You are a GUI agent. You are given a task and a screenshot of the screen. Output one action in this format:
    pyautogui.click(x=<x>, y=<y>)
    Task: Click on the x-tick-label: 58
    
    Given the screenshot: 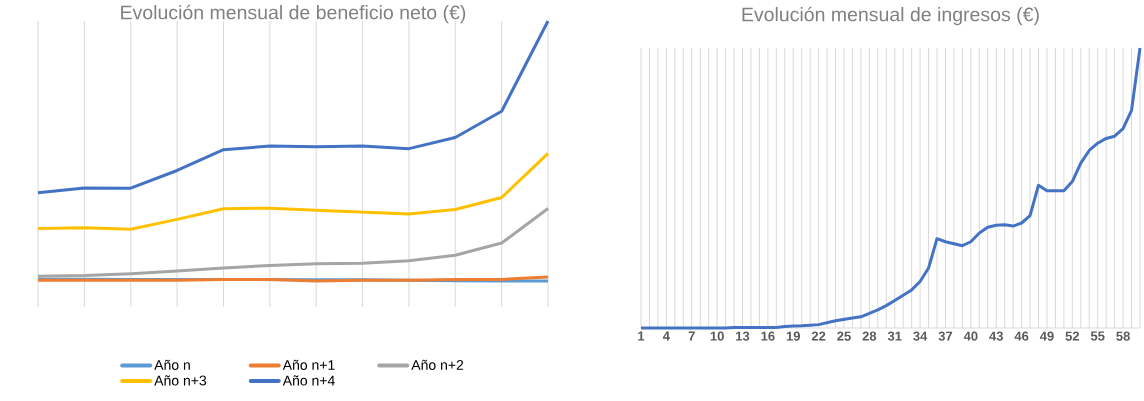 What is the action you would take?
    pyautogui.click(x=1123, y=336)
    